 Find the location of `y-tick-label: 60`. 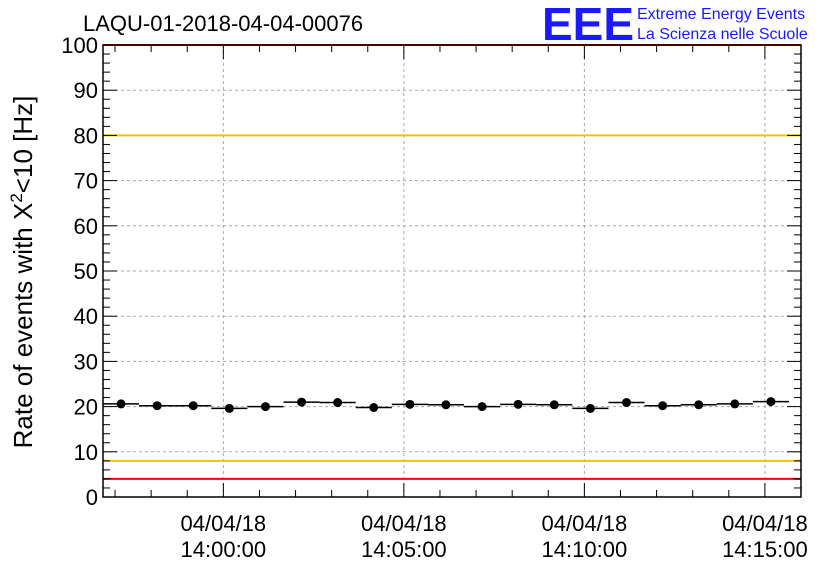

y-tick-label: 60 is located at coordinates (86, 226).